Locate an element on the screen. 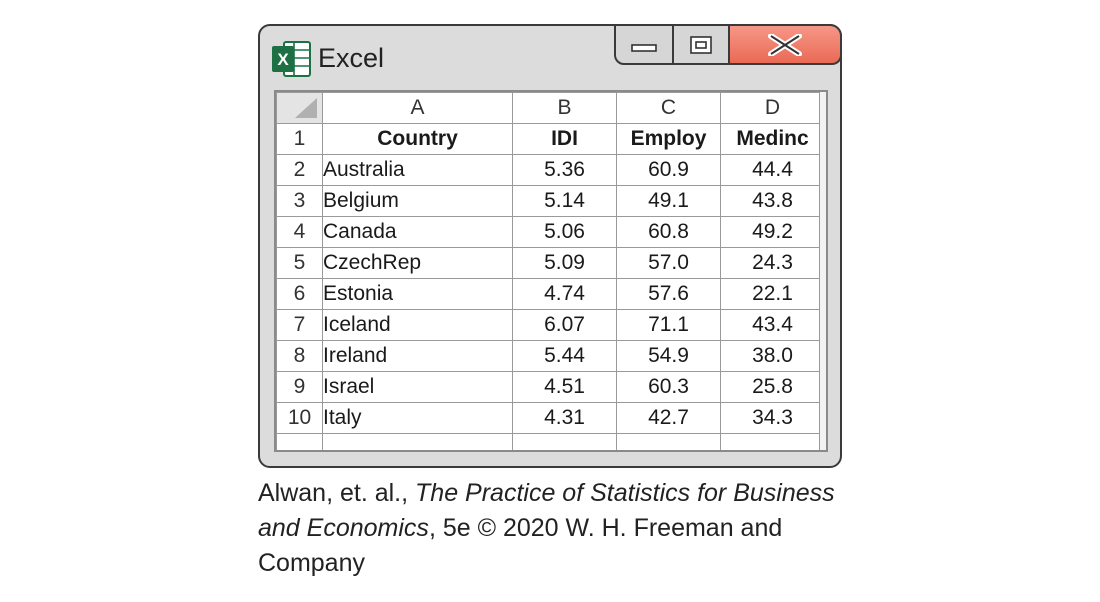 This screenshot has height=602, width=1100. row-header: 7 is located at coordinates (299, 325).